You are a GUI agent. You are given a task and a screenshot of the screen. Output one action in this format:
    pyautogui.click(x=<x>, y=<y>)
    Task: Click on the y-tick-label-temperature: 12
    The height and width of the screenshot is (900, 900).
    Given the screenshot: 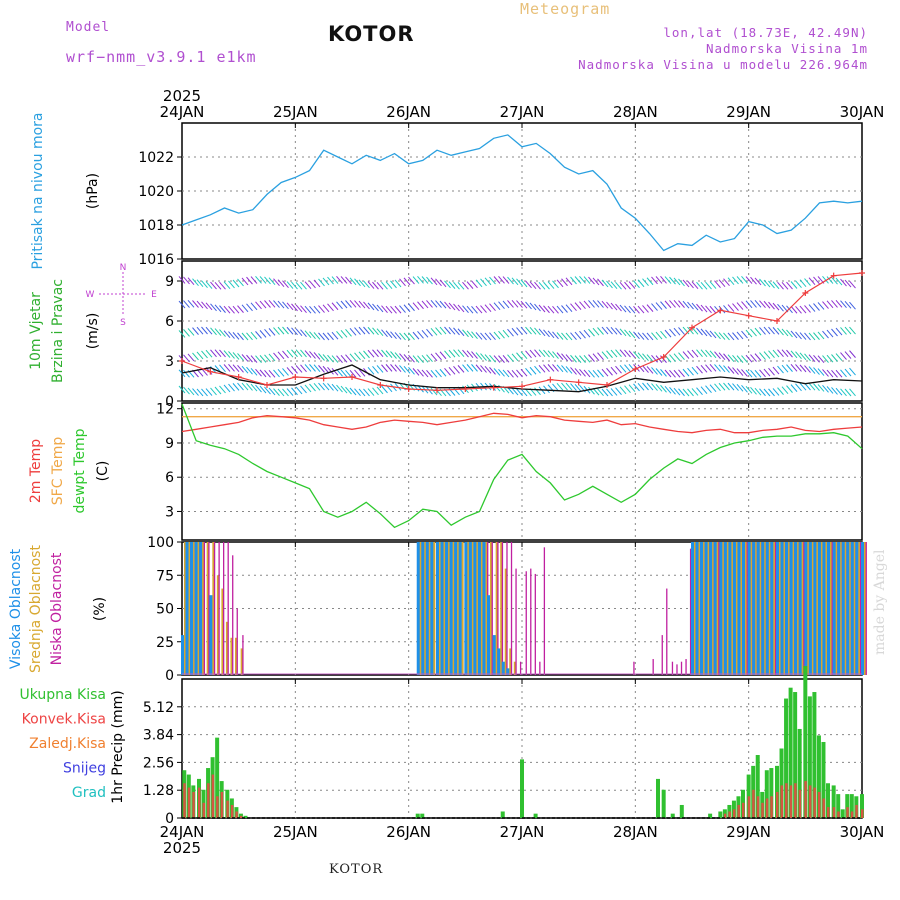 What is the action you would take?
    pyautogui.click(x=165, y=410)
    